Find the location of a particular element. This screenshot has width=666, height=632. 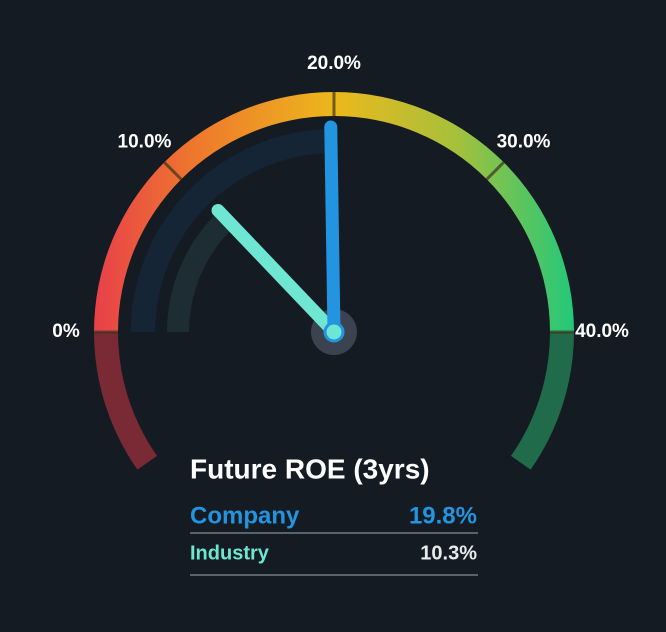

tick-label: 30.0% is located at coordinates (524, 142).